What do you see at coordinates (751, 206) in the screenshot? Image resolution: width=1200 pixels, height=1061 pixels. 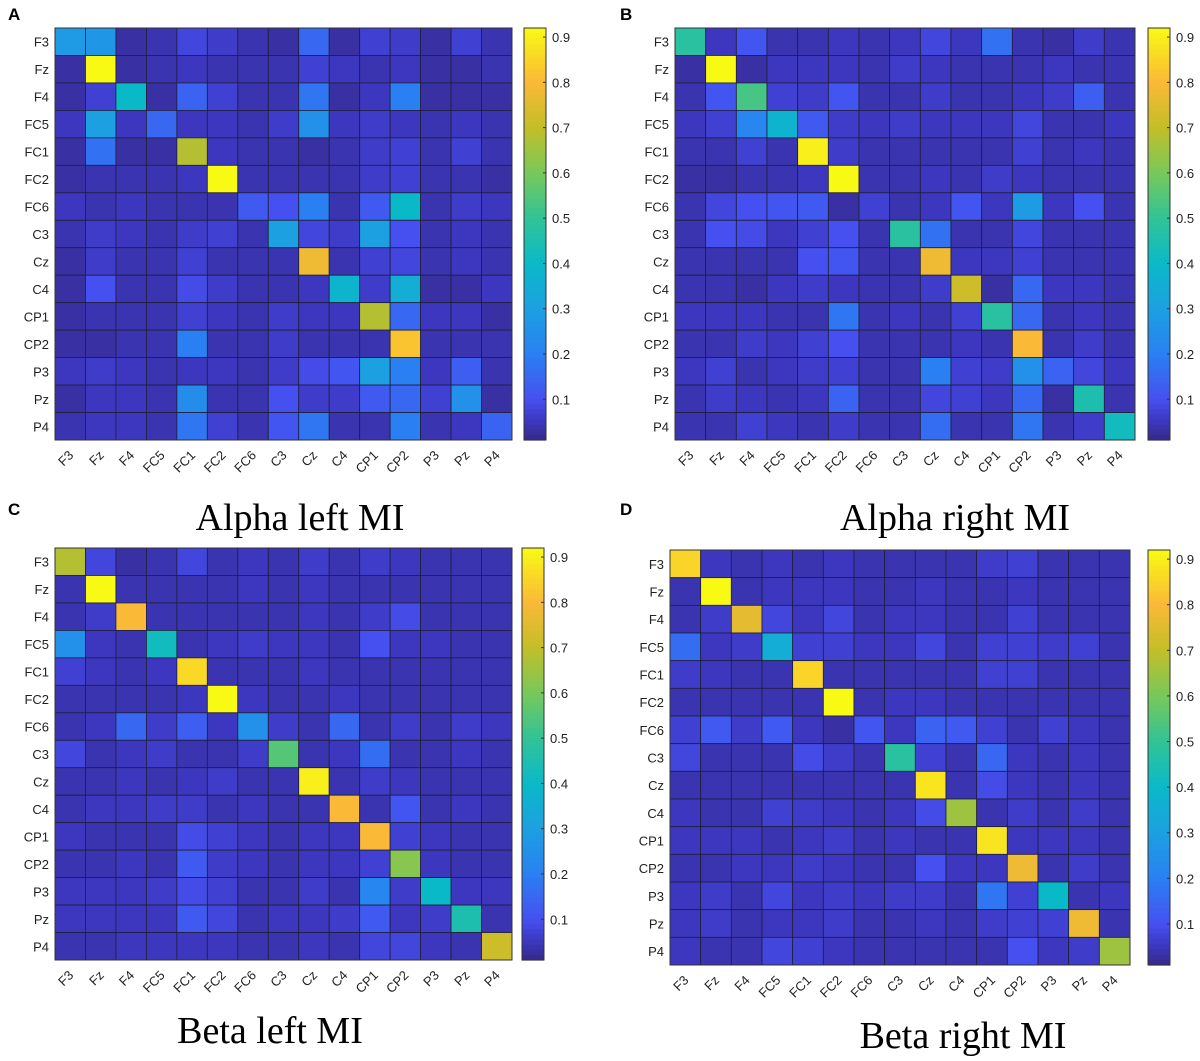 I see `cell-FC6-F4` at bounding box center [751, 206].